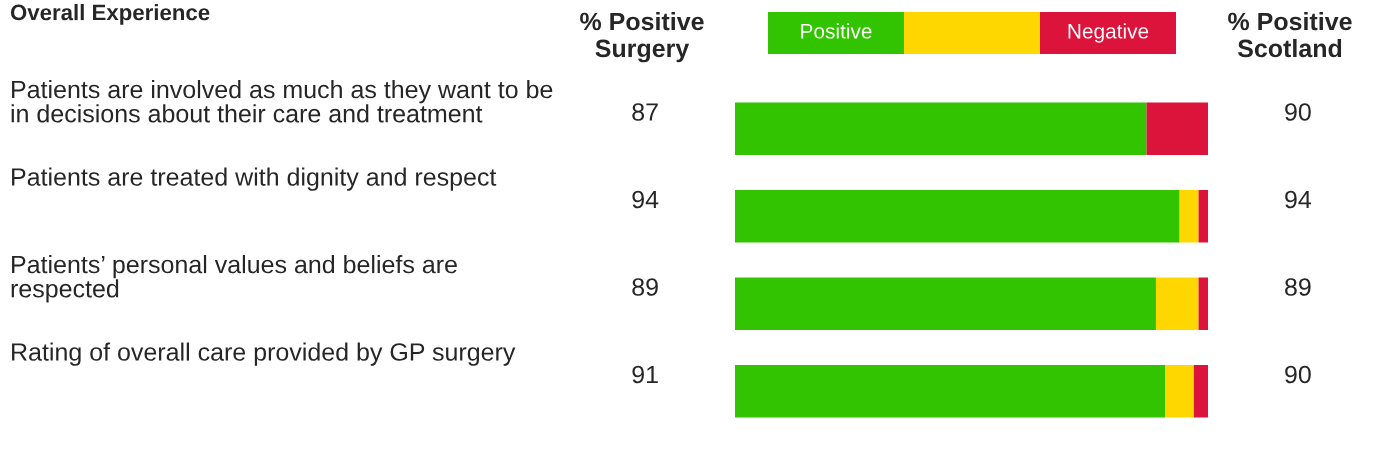 The image size is (1376, 451). What do you see at coordinates (1298, 287) in the screenshot?
I see `text: 89` at bounding box center [1298, 287].